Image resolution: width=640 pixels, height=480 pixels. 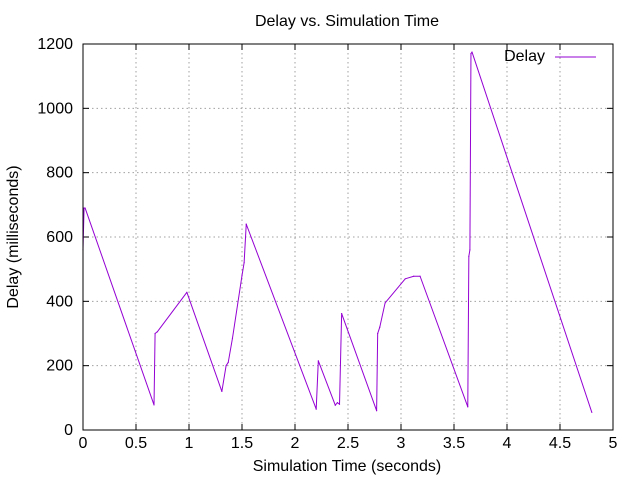 What do you see at coordinates (55, 44) in the screenshot?
I see `y-tick-label: 1200` at bounding box center [55, 44].